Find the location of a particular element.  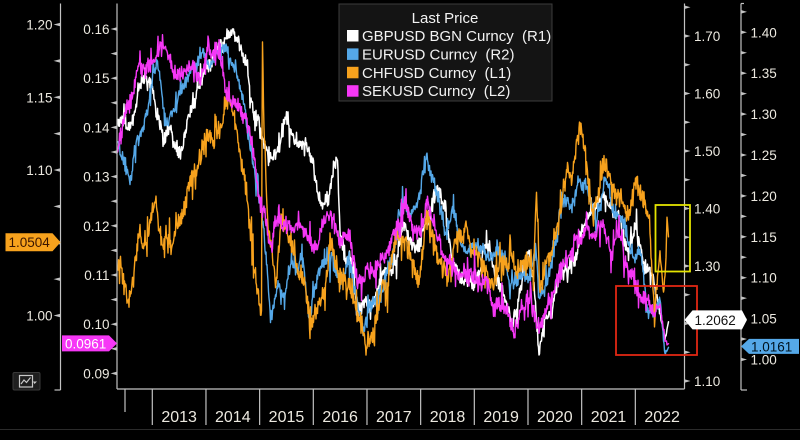

svg-text: 2013 is located at coordinates (179, 417).